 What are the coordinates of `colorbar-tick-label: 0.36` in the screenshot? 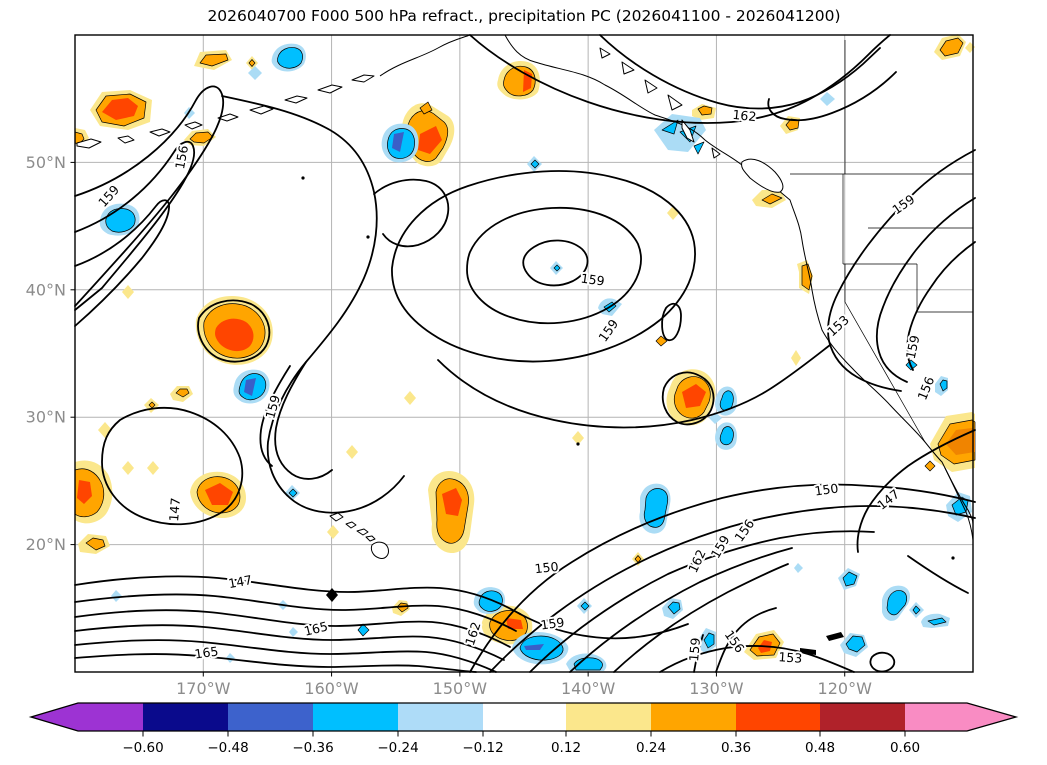 It's located at (736, 748).